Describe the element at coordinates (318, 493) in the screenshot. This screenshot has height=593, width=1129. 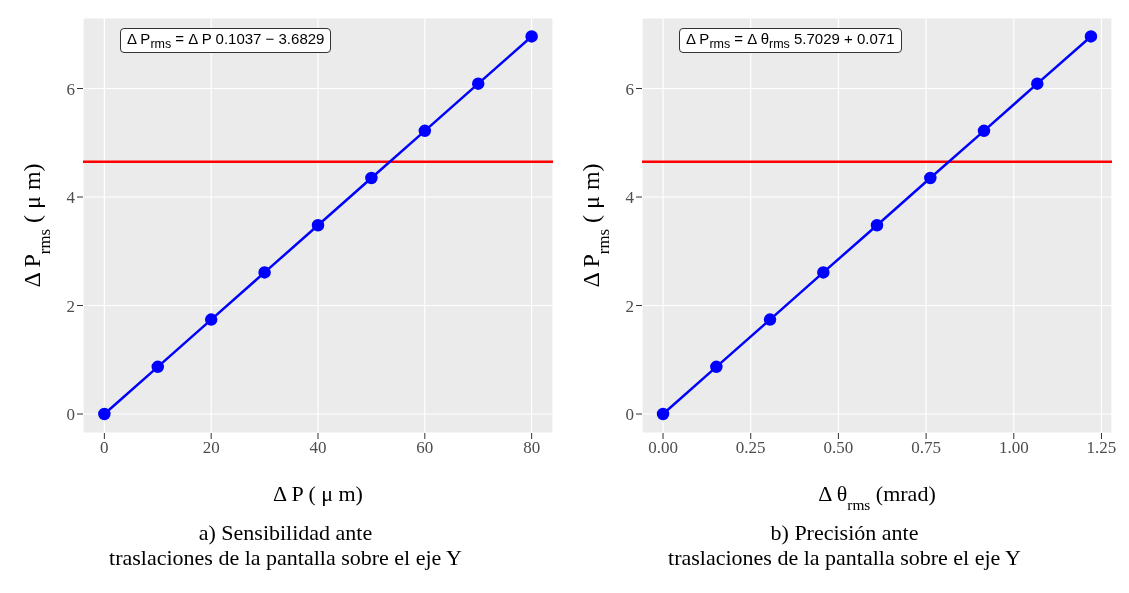
I see `x-axis-title: Δ P ( μ m)` at that location.